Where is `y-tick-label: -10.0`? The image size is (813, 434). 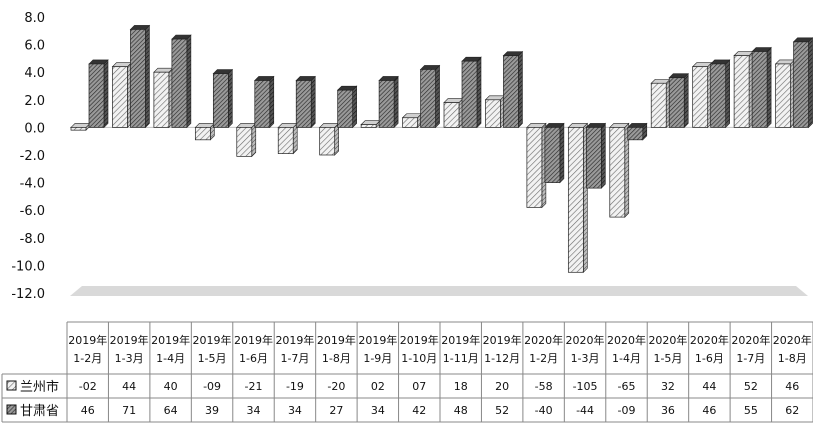
y-tick-label: -10.0 is located at coordinates (28, 266).